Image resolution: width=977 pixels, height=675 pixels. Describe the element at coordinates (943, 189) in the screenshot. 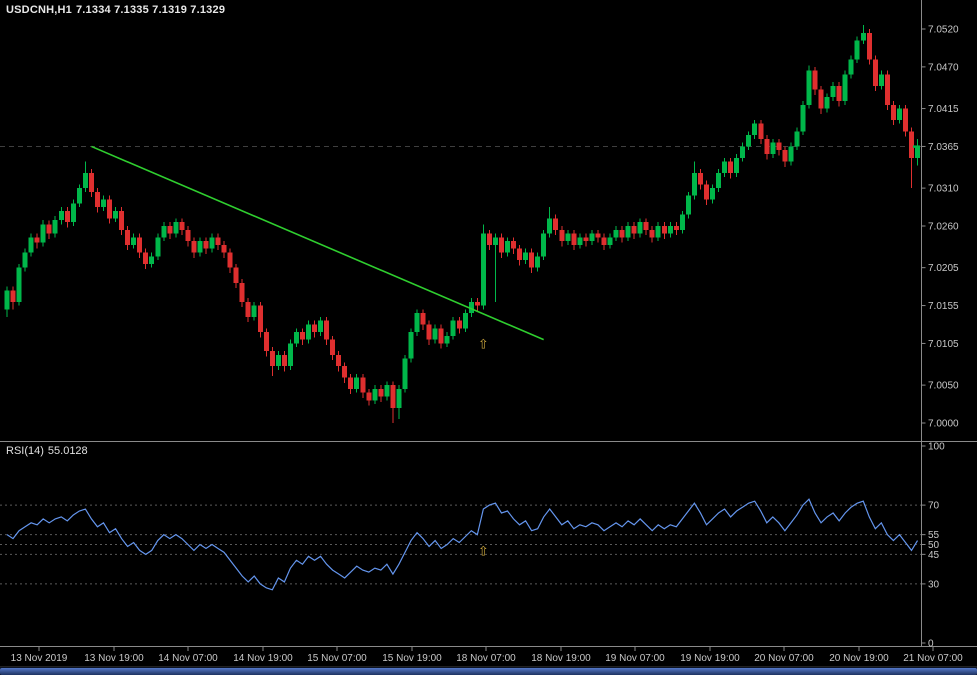

I see `price-axis-label: 7.0310` at that location.